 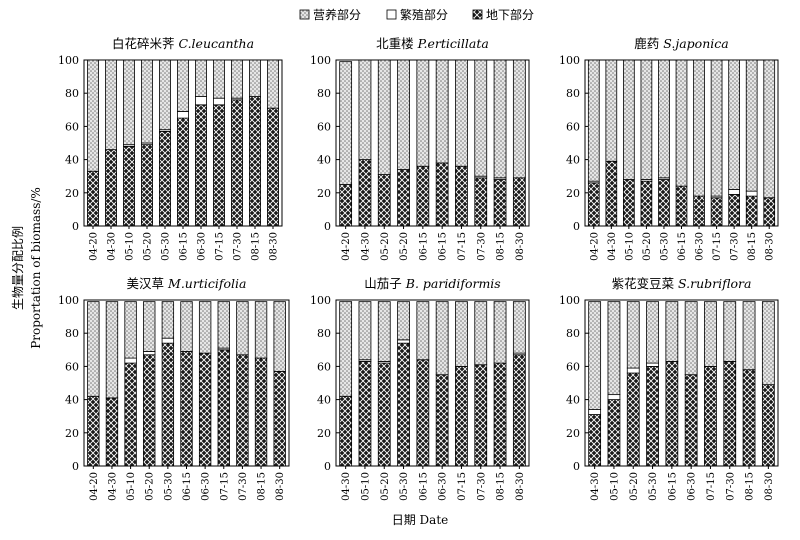 I want to click on x-axis-title: 日期 Date, so click(x=420, y=520).